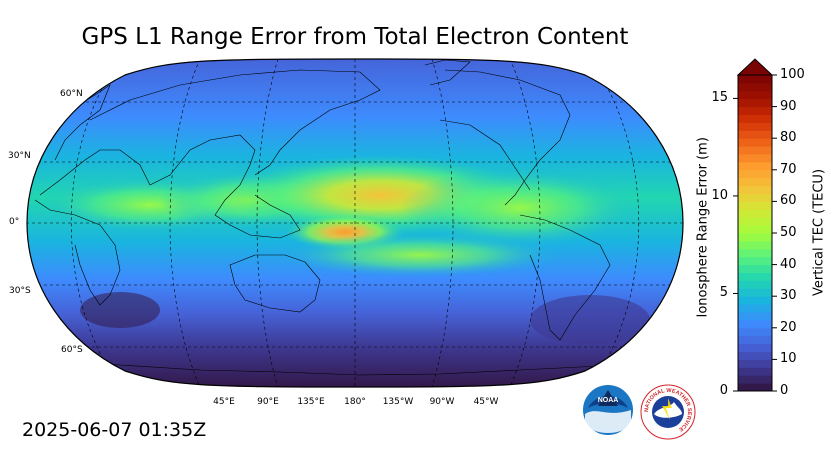 The image size is (832, 468). What do you see at coordinates (788, 138) in the screenshot?
I see `colorbar-right-tick-label: 80` at bounding box center [788, 138].